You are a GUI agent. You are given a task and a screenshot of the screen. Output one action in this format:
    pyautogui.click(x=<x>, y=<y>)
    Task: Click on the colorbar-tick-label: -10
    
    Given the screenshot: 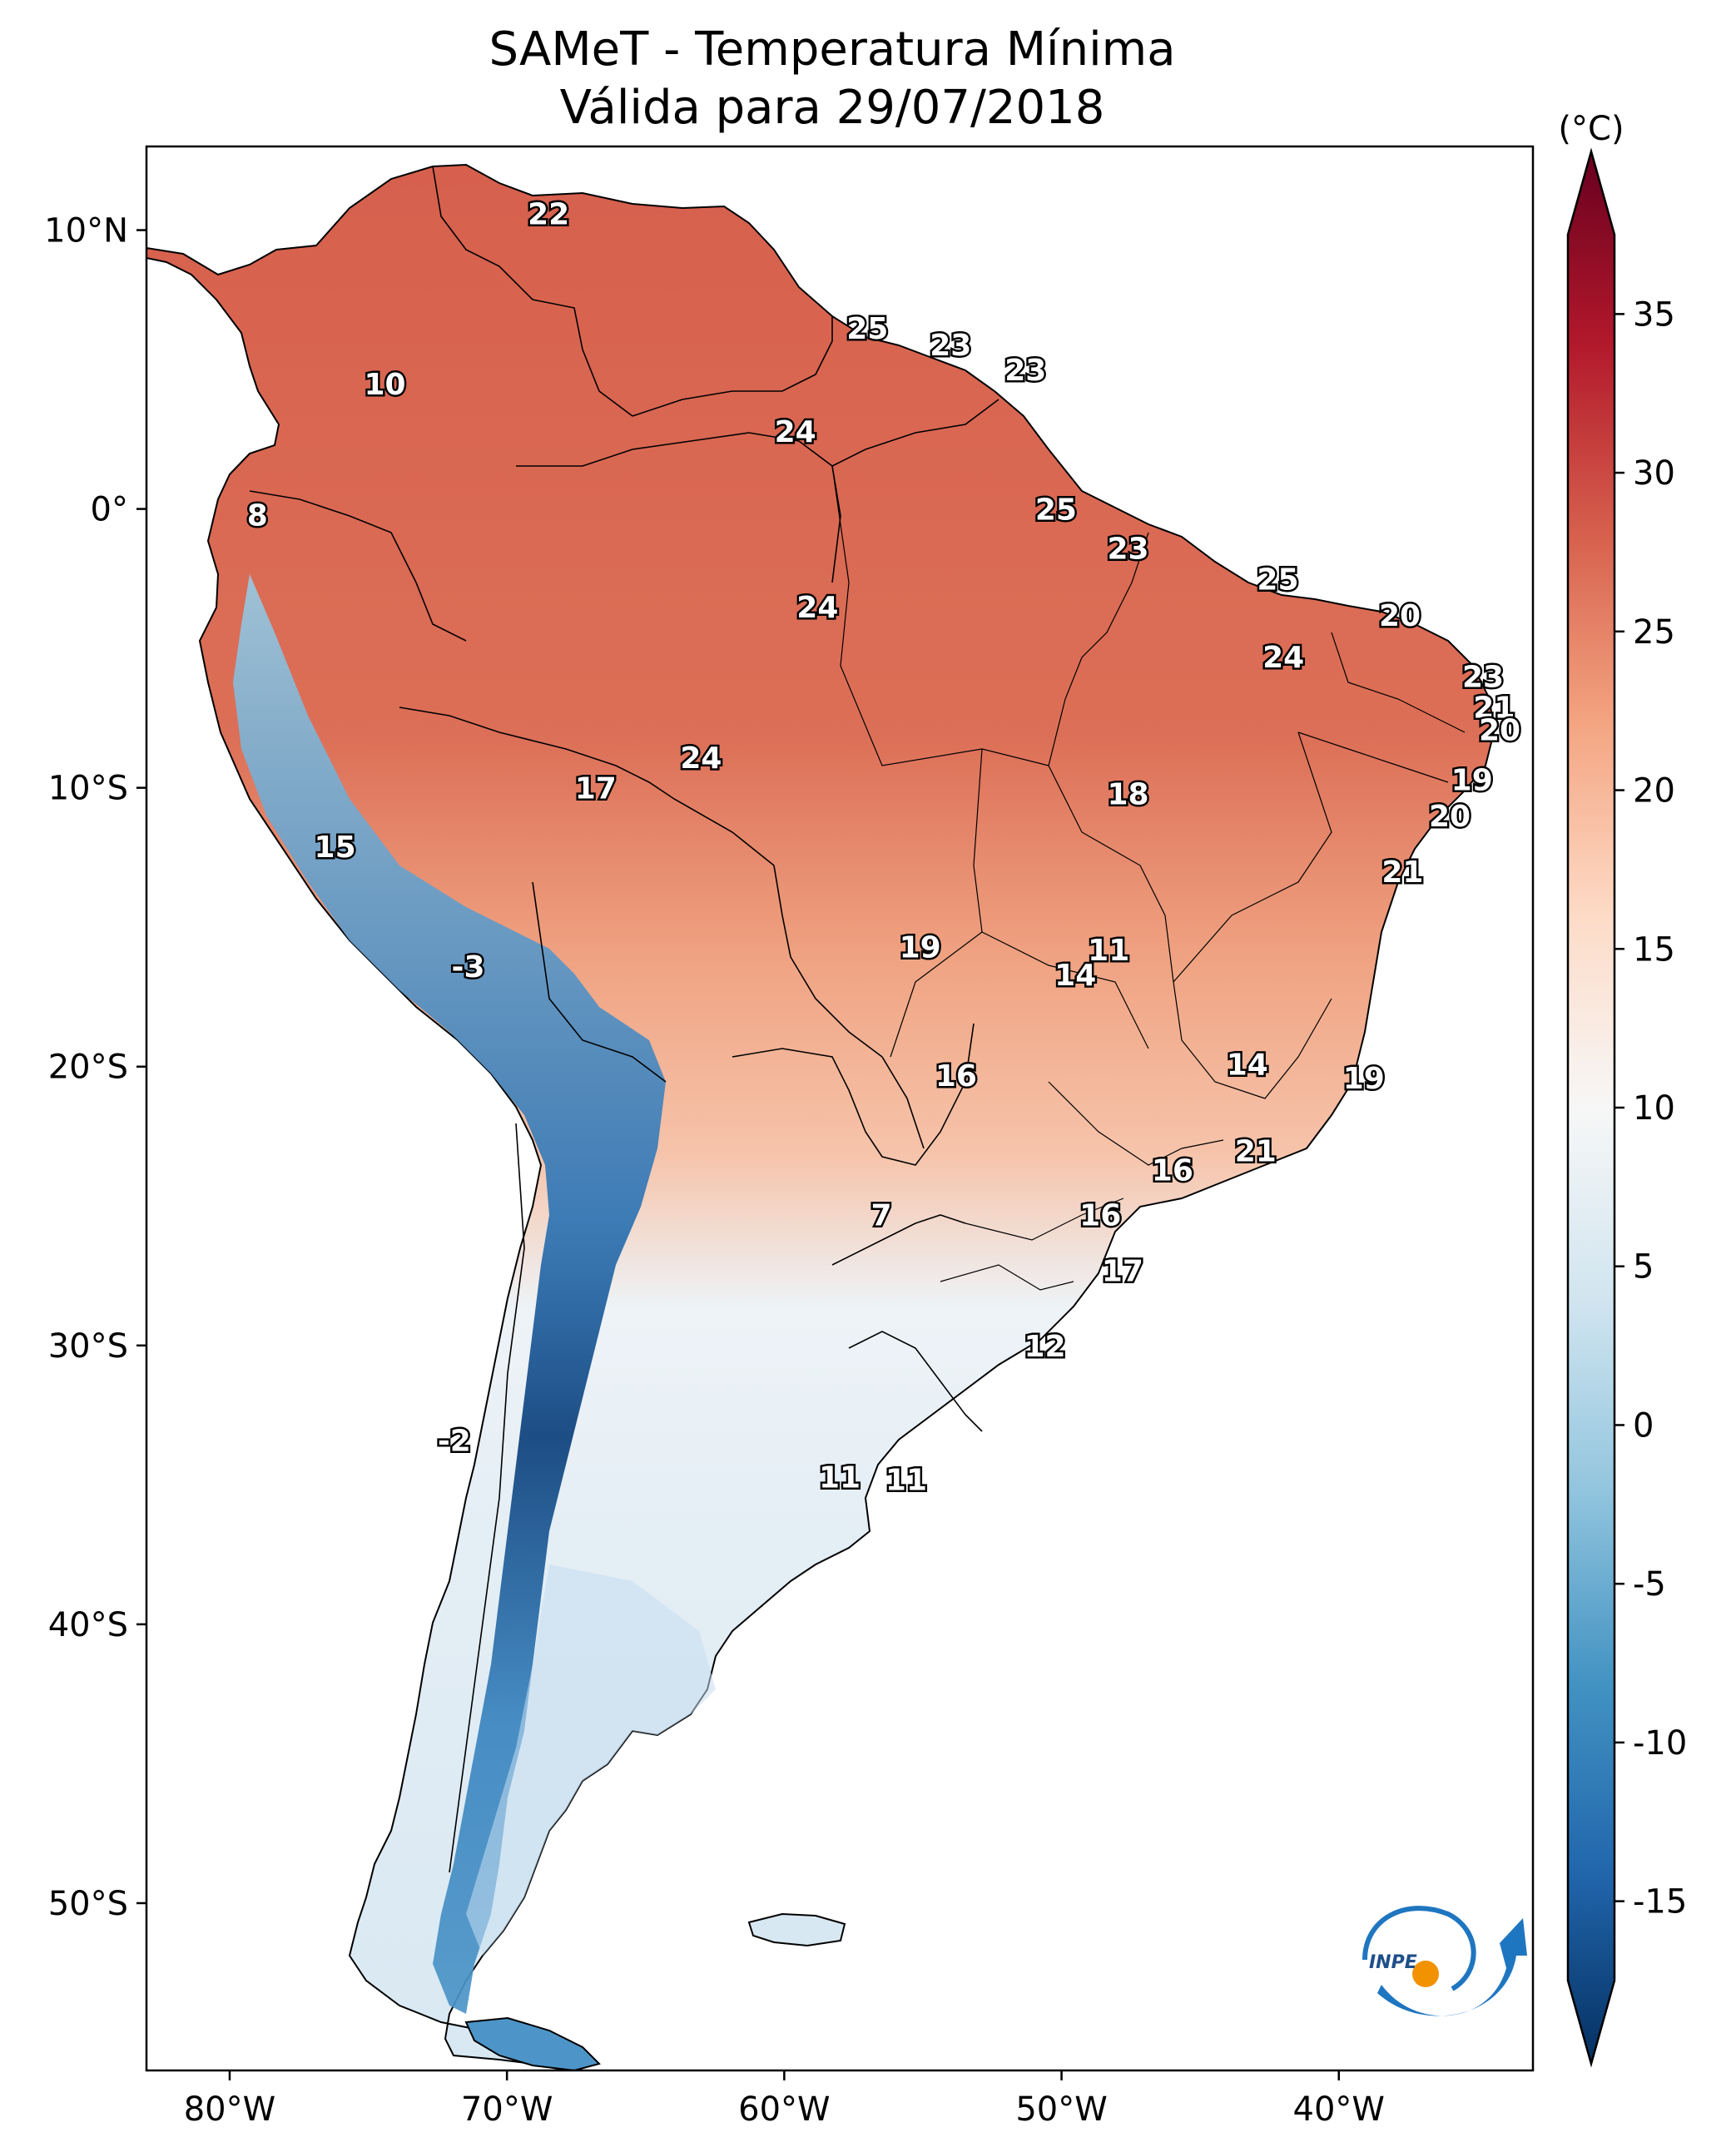 What is the action you would take?
    pyautogui.click(x=1660, y=1743)
    